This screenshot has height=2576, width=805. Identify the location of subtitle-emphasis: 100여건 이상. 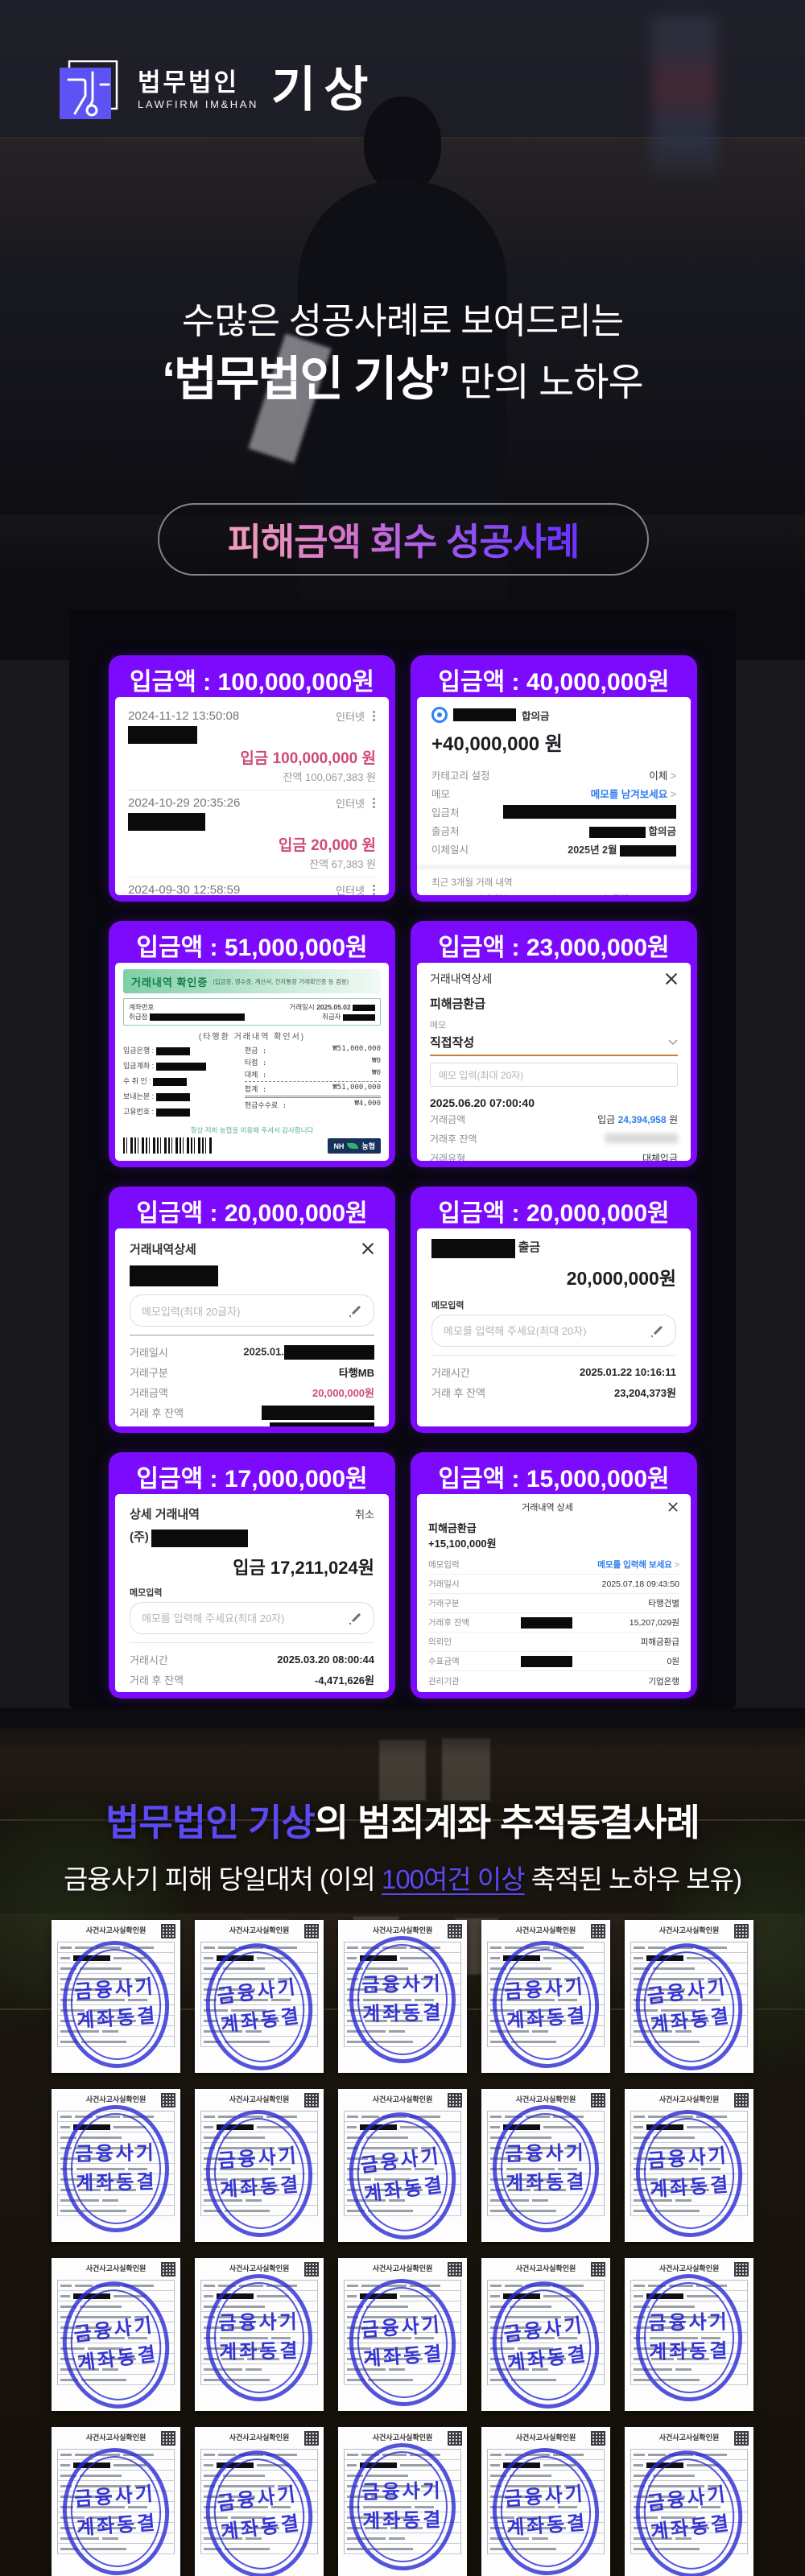
(453, 1879).